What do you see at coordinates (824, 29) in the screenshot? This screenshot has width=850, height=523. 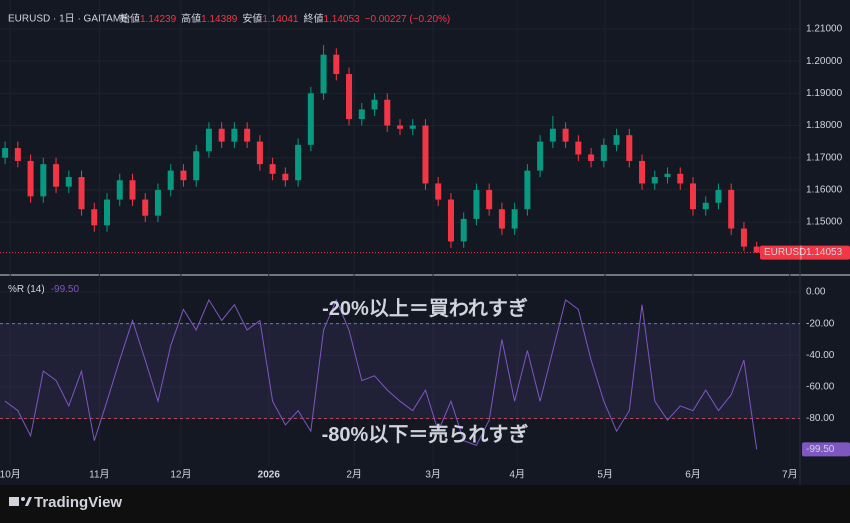 I see `y-tick-label: 1.21000` at bounding box center [824, 29].